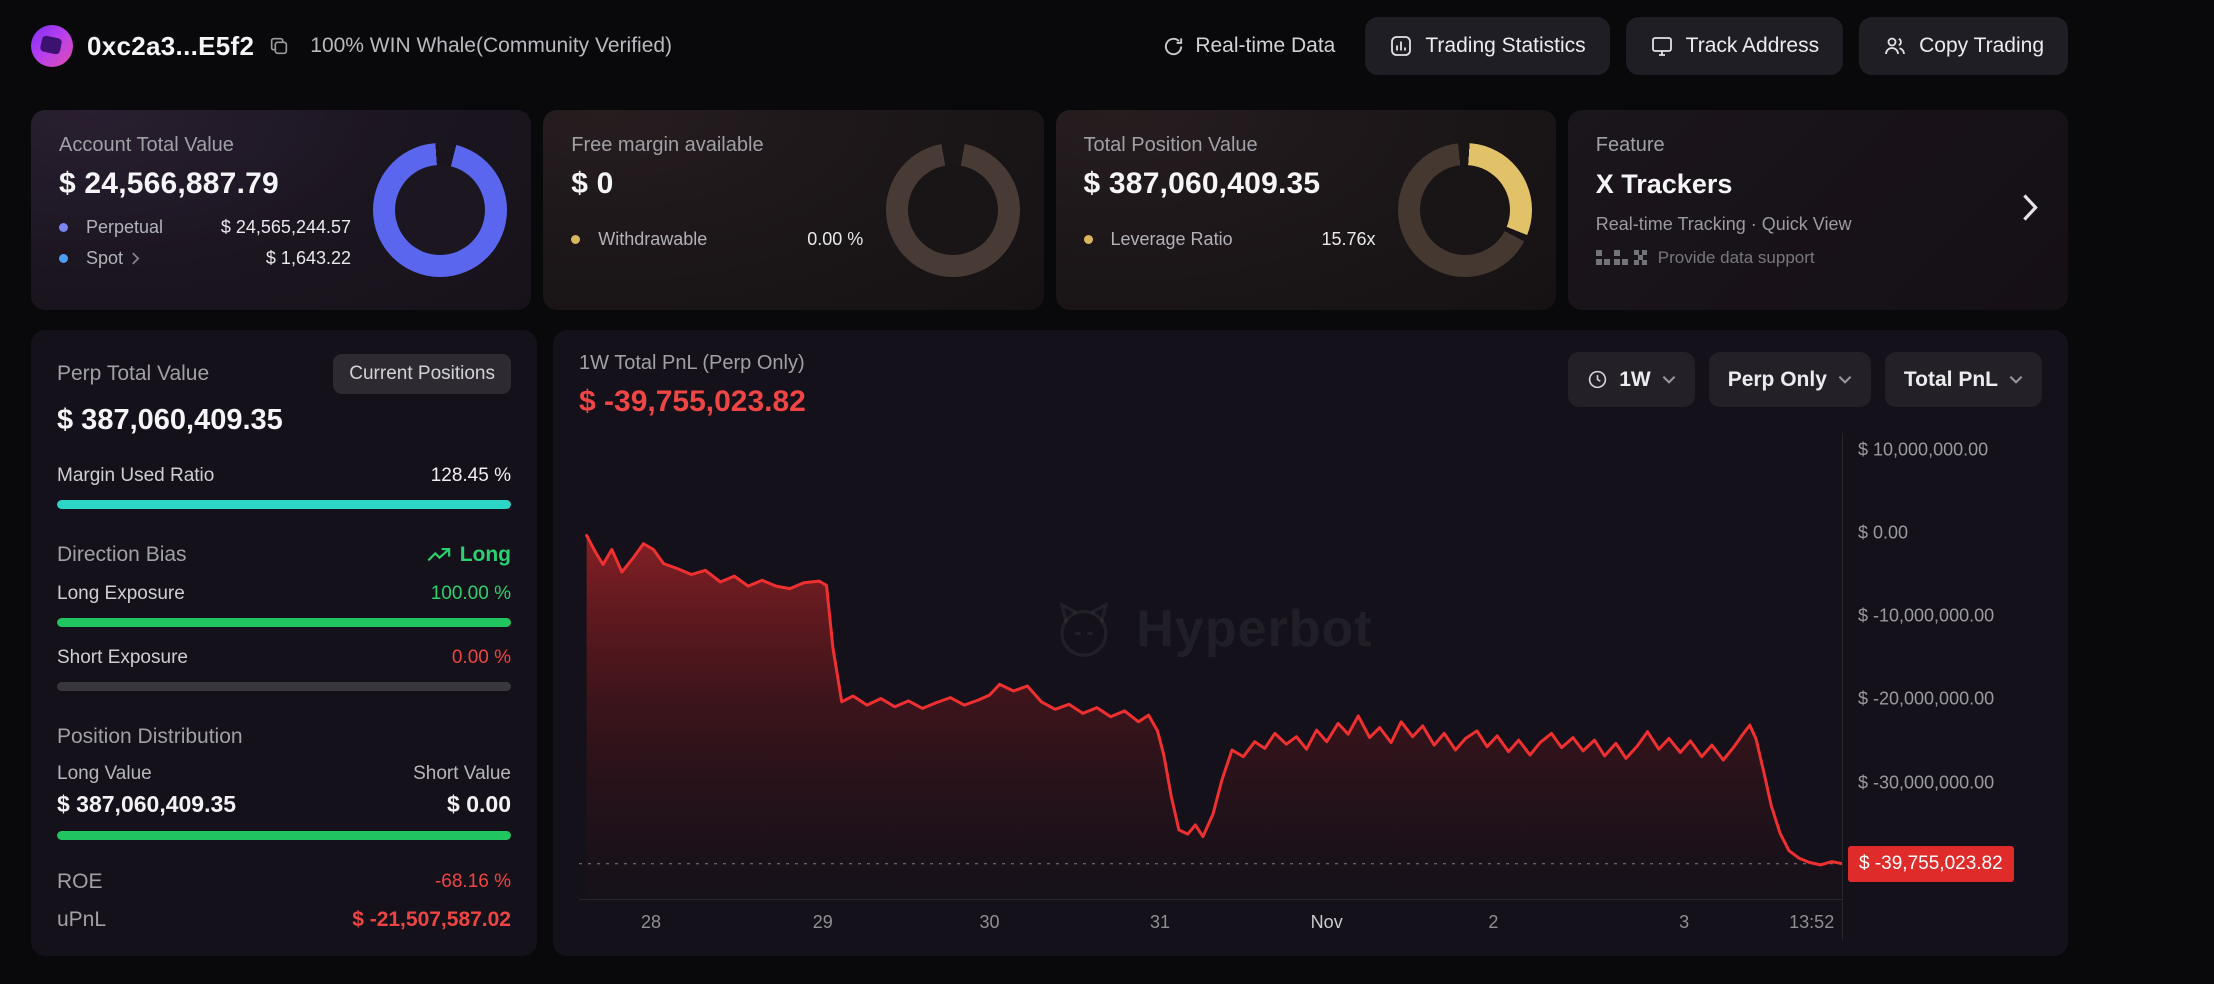 This screenshot has width=2214, height=984. I want to click on withdrawable-row: Withdrawable 0.00 %, so click(717, 239).